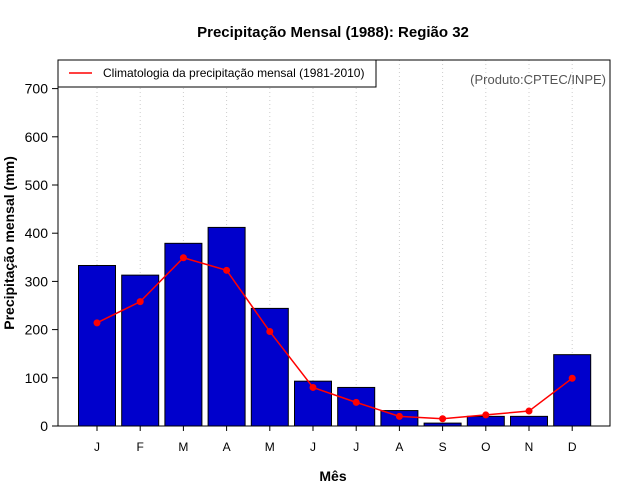 The height and width of the screenshot is (500, 640). I want to click on y-tick-label: 400, so click(37, 233).